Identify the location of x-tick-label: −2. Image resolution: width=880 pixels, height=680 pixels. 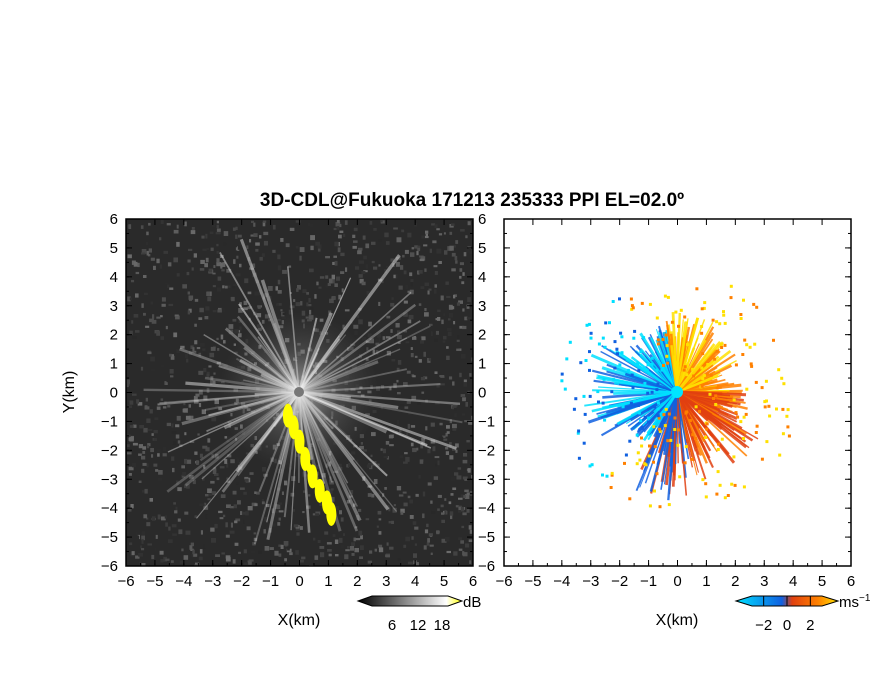
(241, 581).